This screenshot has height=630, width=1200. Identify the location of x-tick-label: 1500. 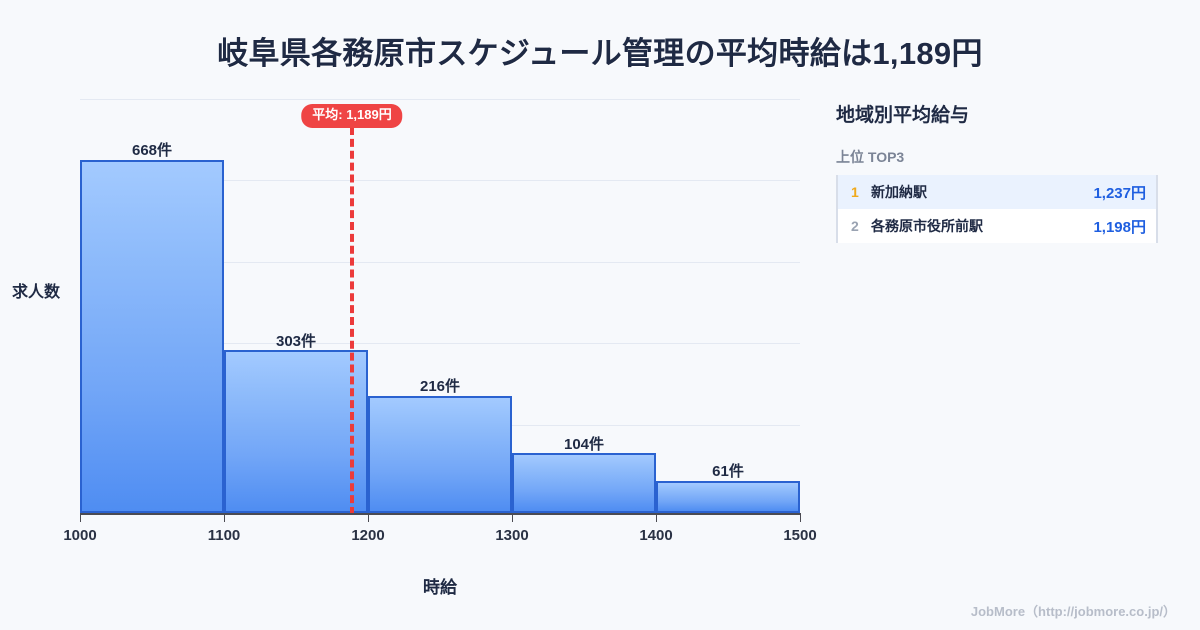
(800, 535).